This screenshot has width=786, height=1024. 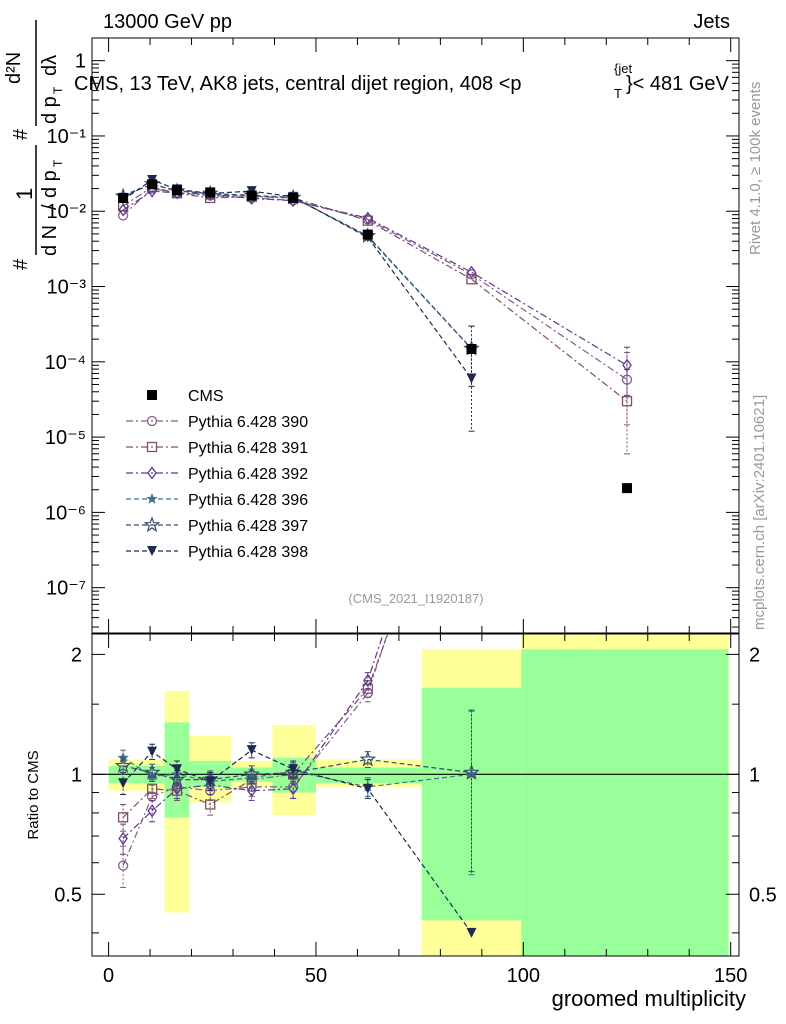 I want to click on legend-item-p392: Pythia 6.428 392, so click(x=217, y=474).